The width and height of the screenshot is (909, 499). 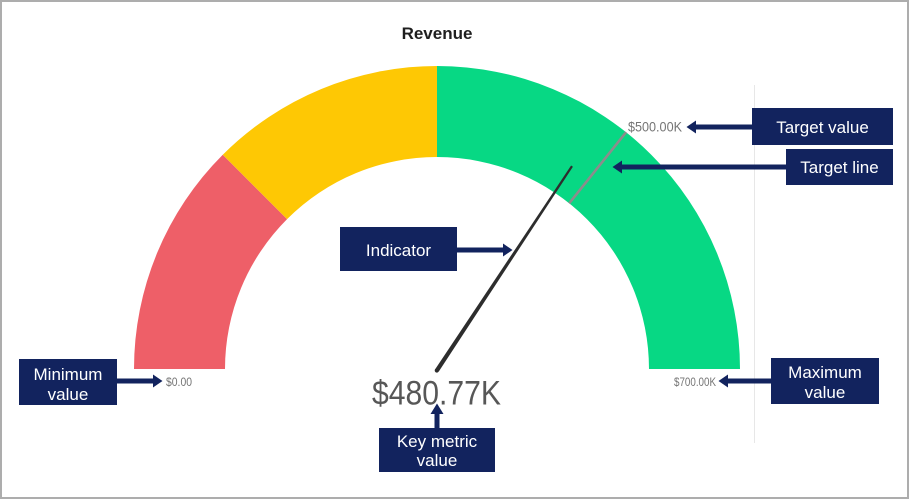 What do you see at coordinates (695, 382) in the screenshot?
I see `svg-text: $700.00K` at bounding box center [695, 382].